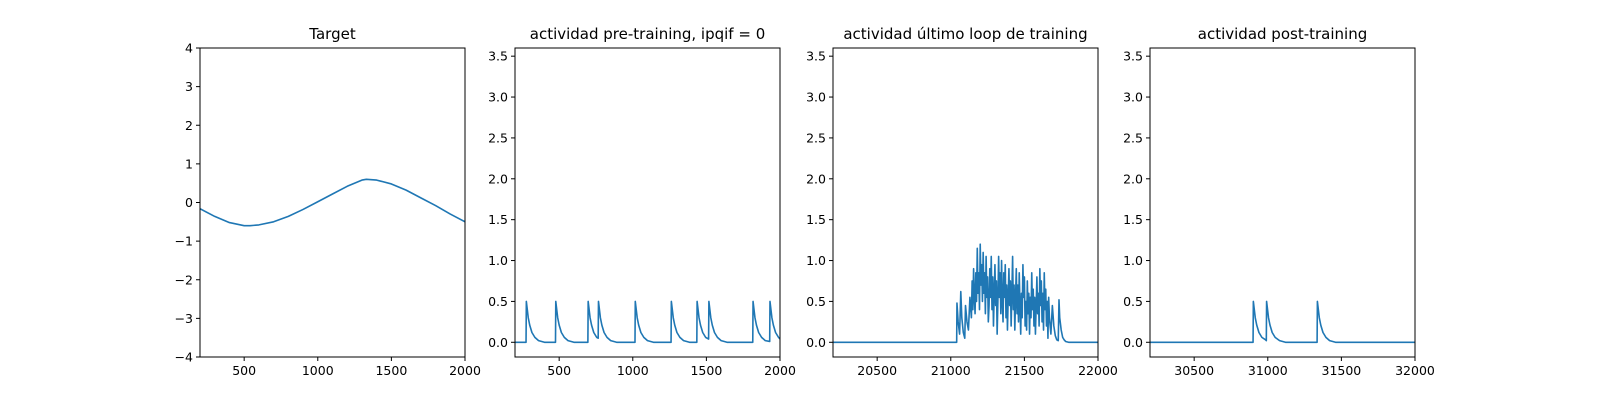  What do you see at coordinates (184, 279) in the screenshot?
I see `y-tick-label: −2` at bounding box center [184, 279].